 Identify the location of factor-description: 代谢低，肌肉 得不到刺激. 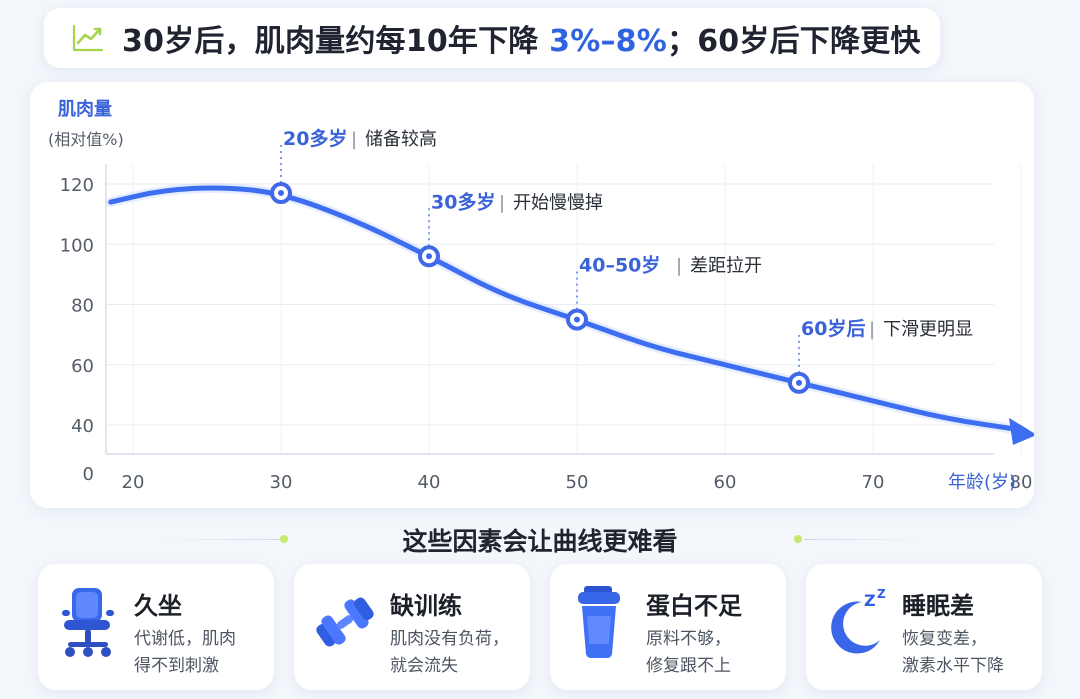
(204, 653).